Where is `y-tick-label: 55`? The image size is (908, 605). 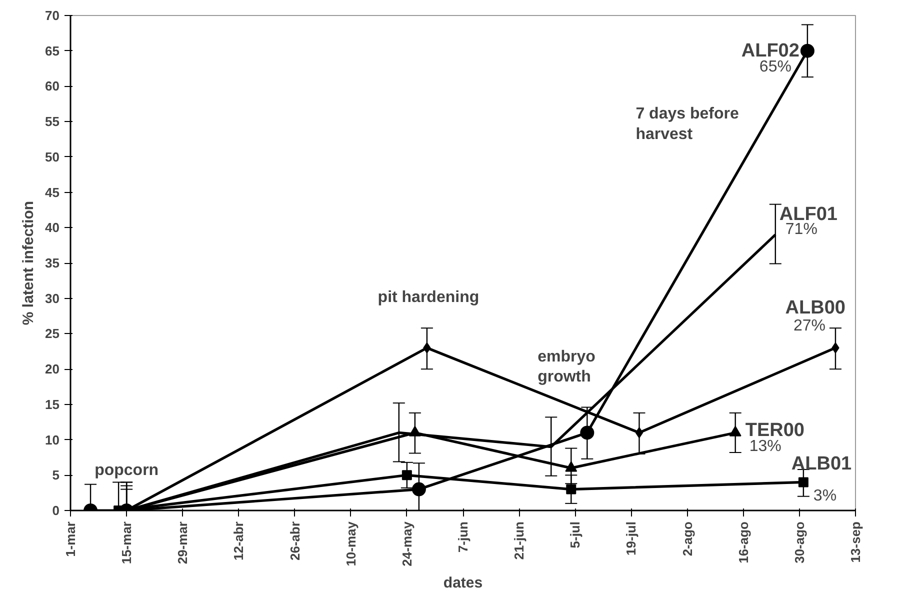
y-tick-label: 55 is located at coordinates (52, 122).